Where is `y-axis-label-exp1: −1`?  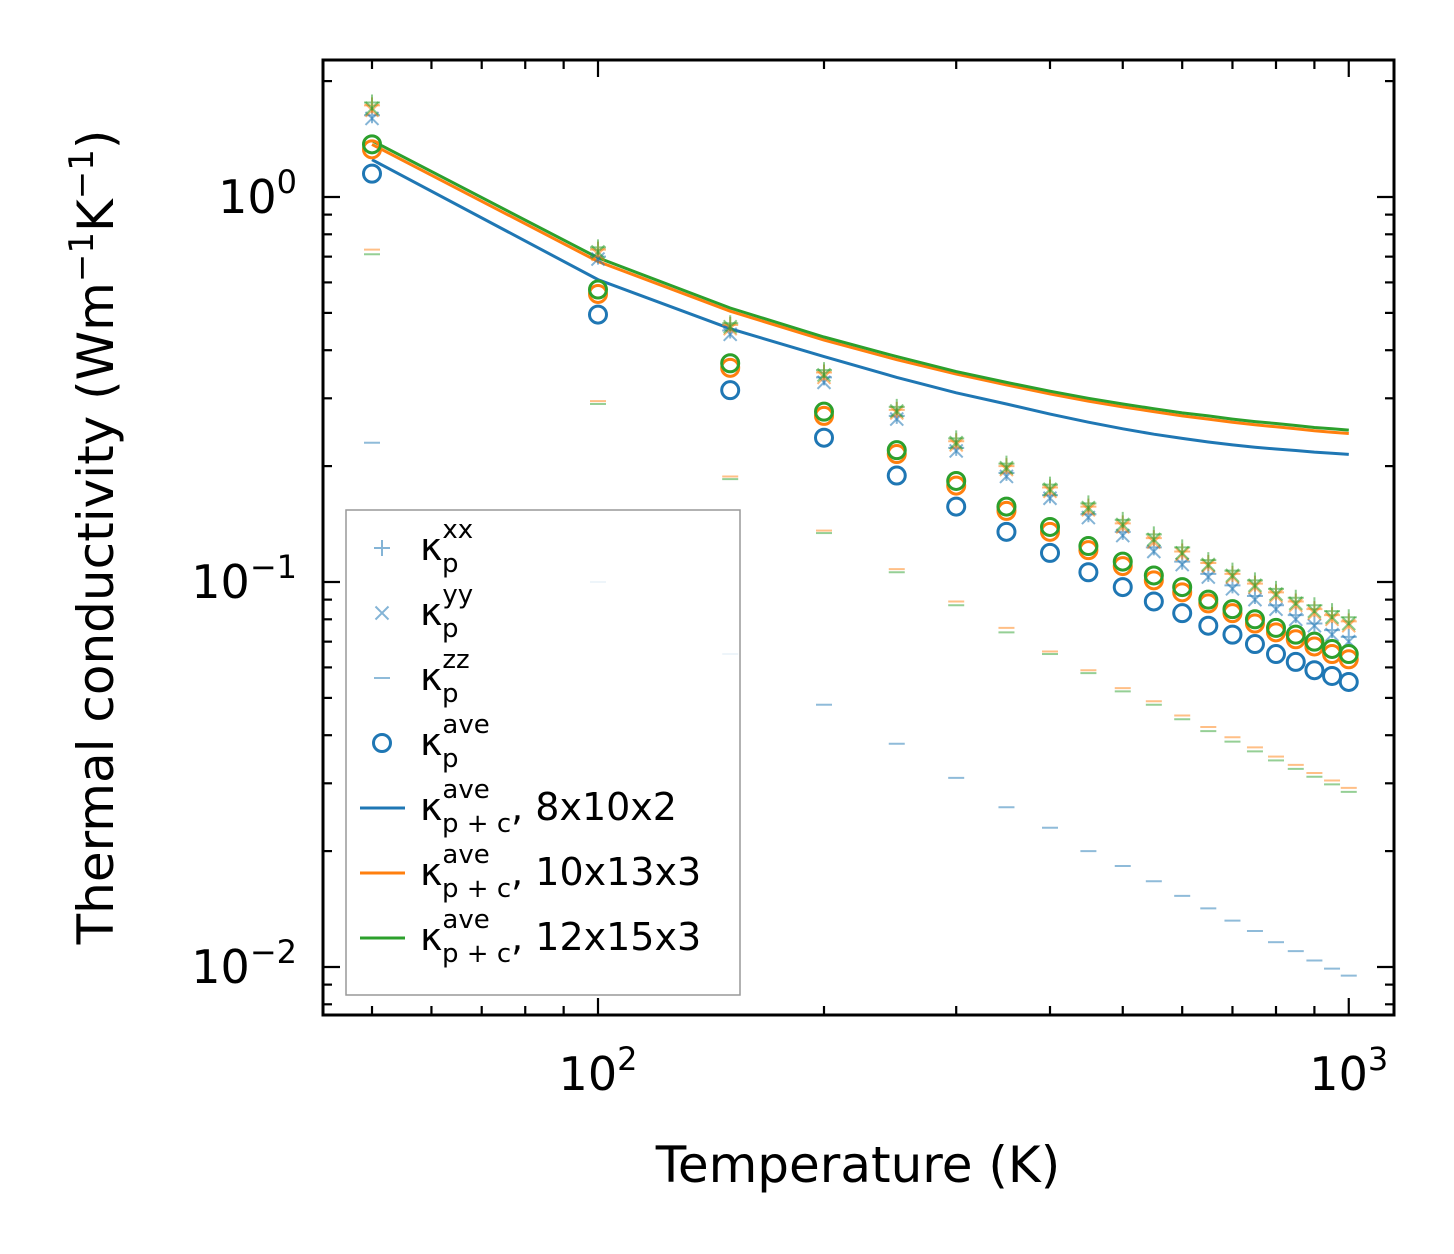
y-axis-label-exp1: −1 is located at coordinates (82, 257).